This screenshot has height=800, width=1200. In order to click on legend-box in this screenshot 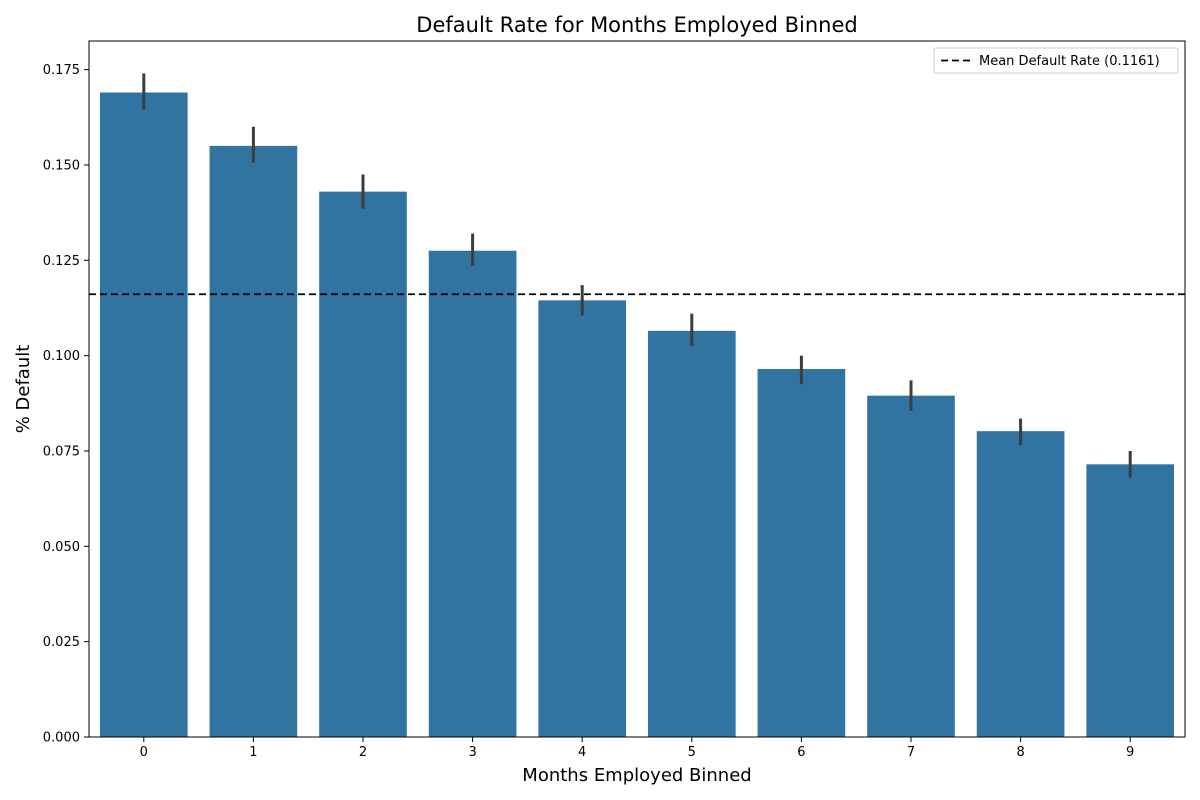, I will do `click(1056, 60)`.